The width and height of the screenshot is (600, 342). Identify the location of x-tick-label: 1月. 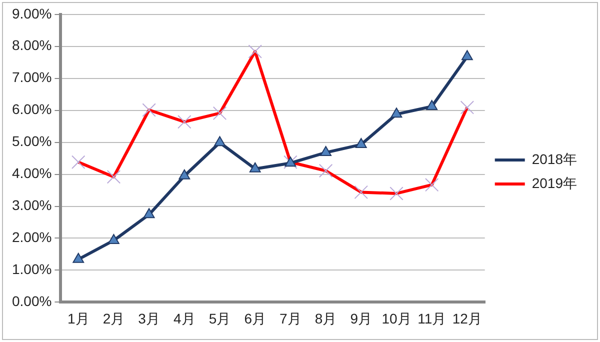
(78, 318).